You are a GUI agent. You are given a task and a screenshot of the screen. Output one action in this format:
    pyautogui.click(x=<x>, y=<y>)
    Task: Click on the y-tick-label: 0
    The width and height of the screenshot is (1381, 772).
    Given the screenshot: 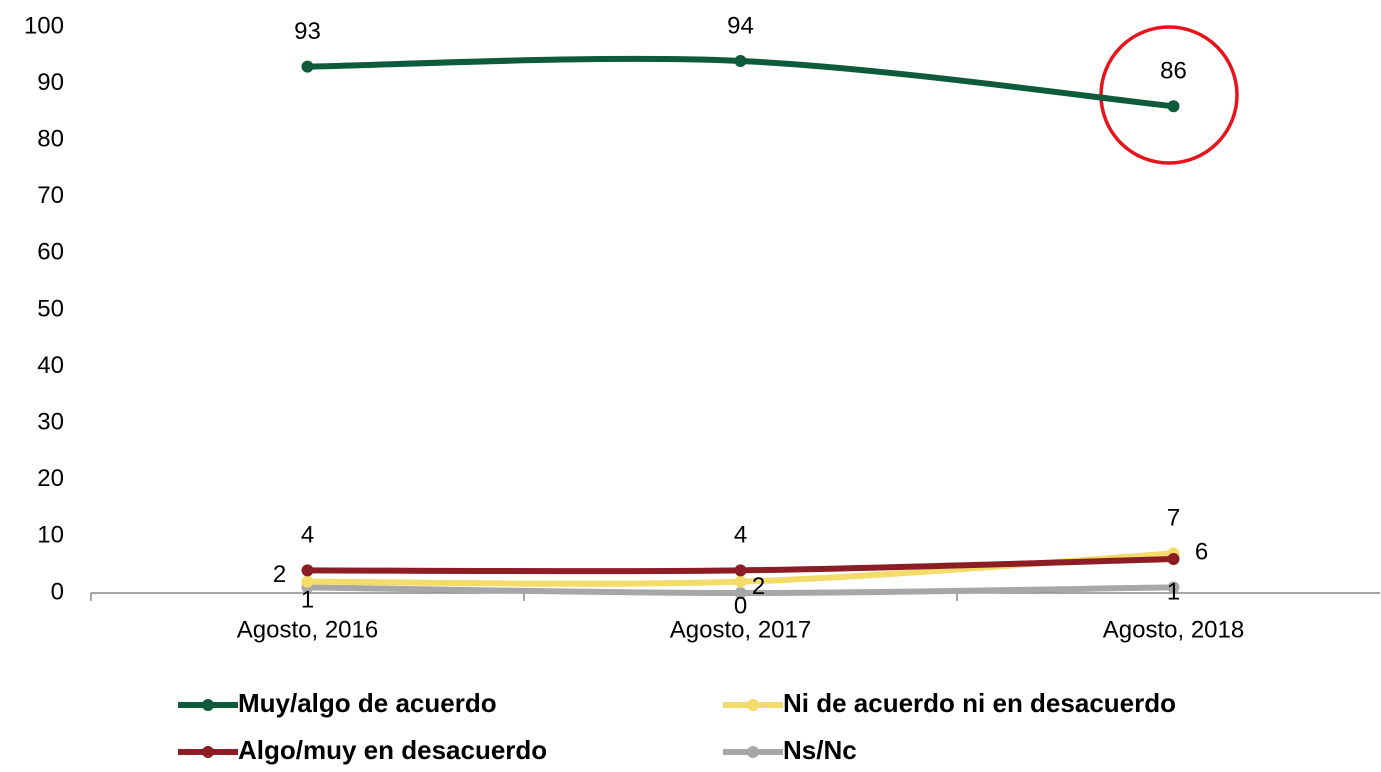 What is the action you would take?
    pyautogui.click(x=57, y=591)
    